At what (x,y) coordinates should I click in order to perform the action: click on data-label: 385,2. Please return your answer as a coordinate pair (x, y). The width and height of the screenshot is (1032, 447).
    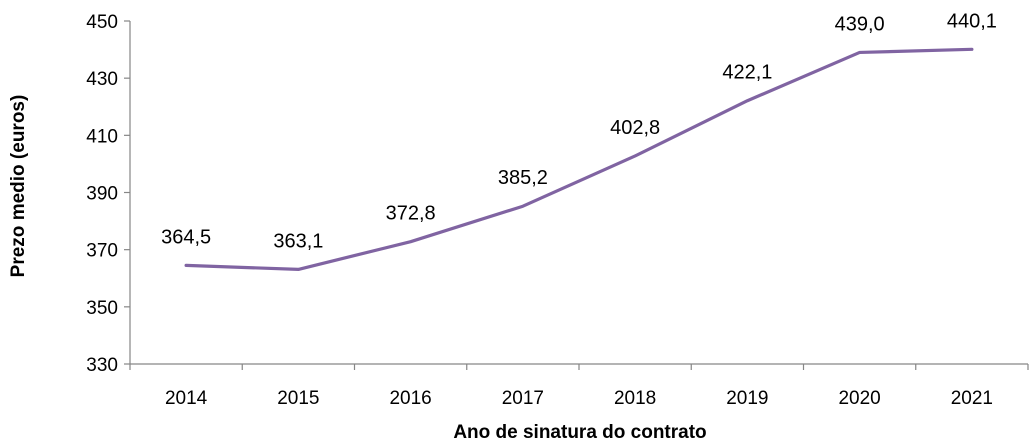
    Looking at the image, I should click on (523, 178).